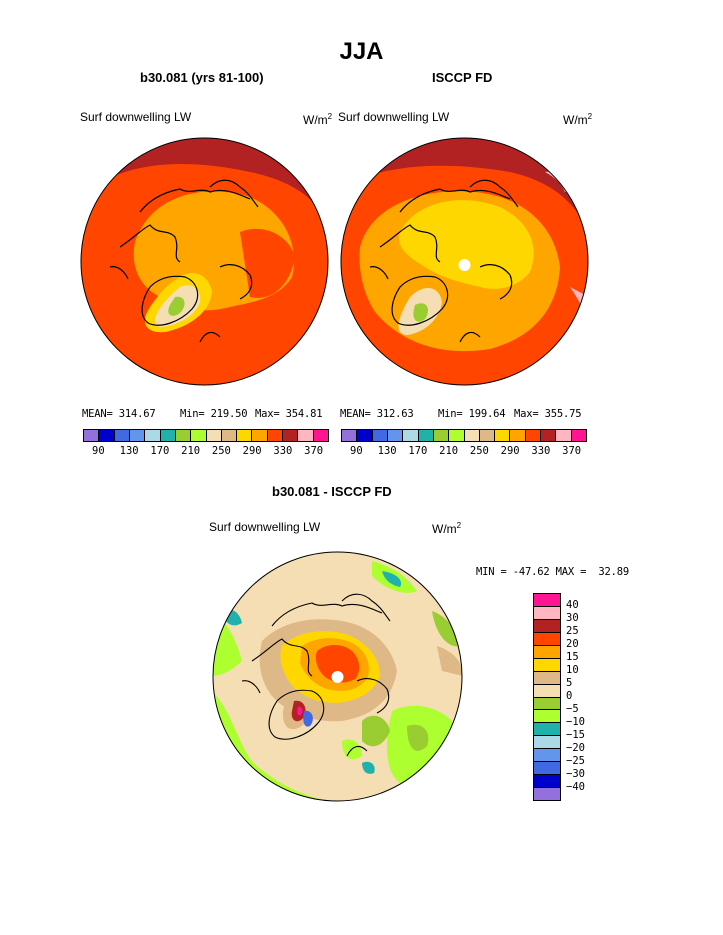 Image resolution: width=723 pixels, height=935 pixels. What do you see at coordinates (572, 605) in the screenshot?
I see `colorbar-tick-label: 40` at bounding box center [572, 605].